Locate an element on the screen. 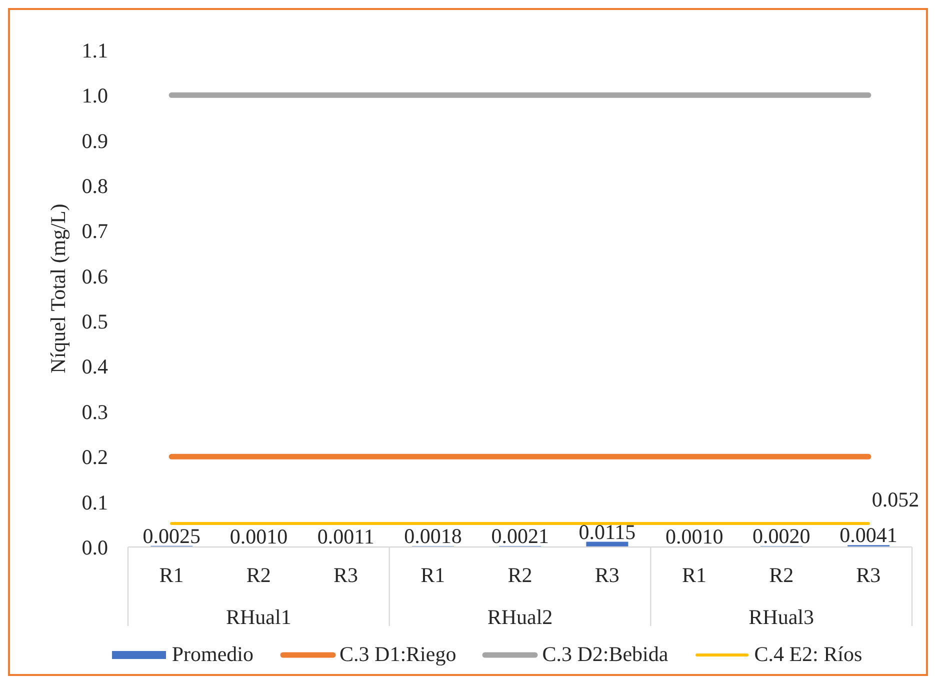 This screenshot has height=684, width=936. data-label: 0.052 is located at coordinates (896, 500).